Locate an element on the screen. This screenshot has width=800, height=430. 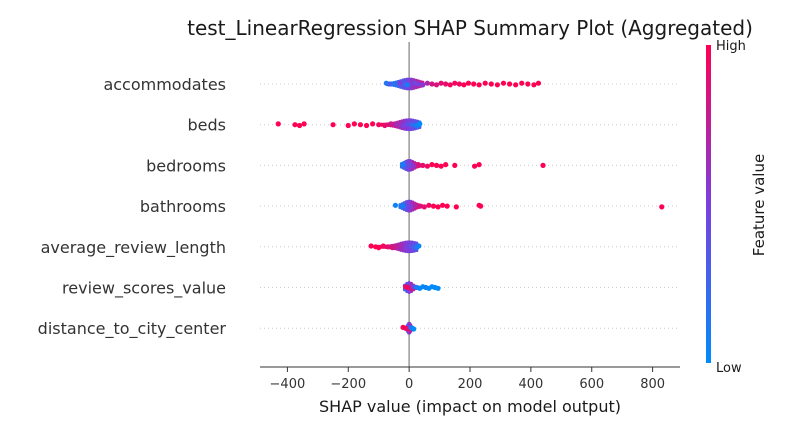
feature-label: review_scores_value is located at coordinates (144, 289).